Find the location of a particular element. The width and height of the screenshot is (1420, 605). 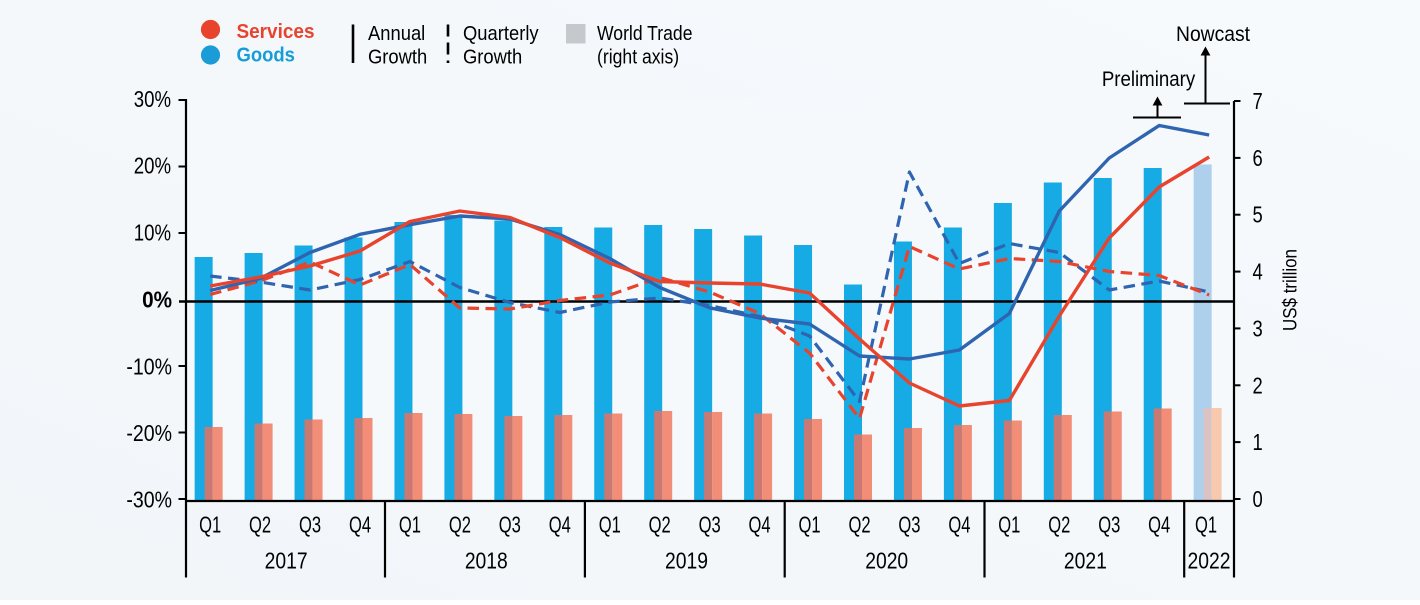

svg-text: Nowcast is located at coordinates (1213, 34).